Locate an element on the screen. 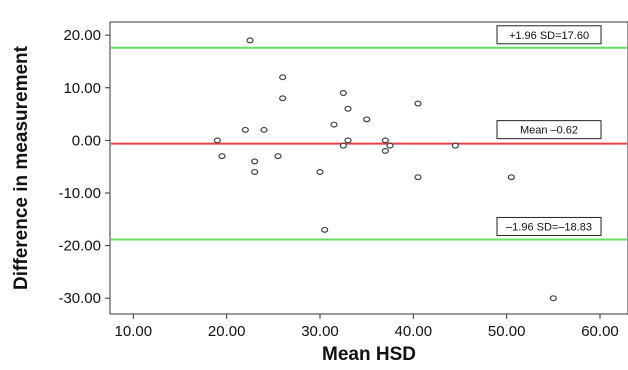 The width and height of the screenshot is (628, 370). x-tick-label: 40.00 is located at coordinates (414, 331).